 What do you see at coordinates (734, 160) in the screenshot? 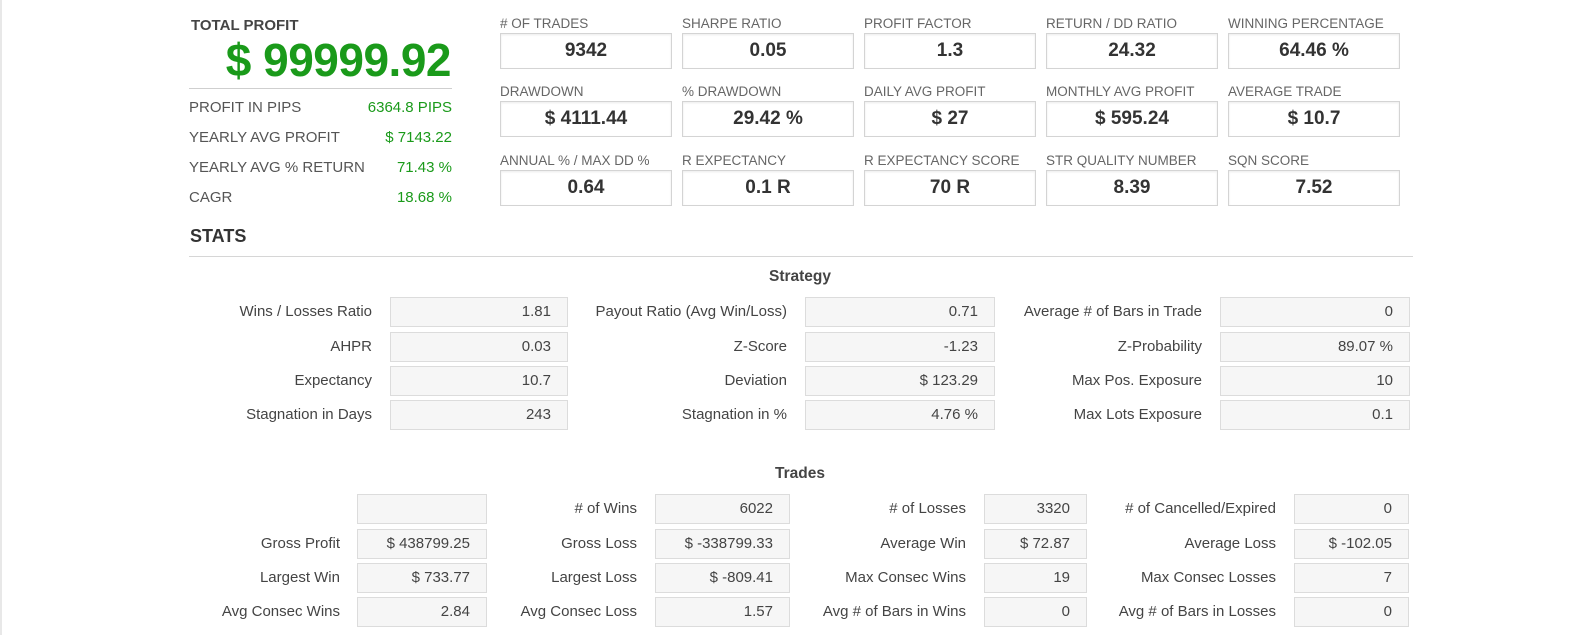
I see `metric-label: R EXPECTANCY` at bounding box center [734, 160].